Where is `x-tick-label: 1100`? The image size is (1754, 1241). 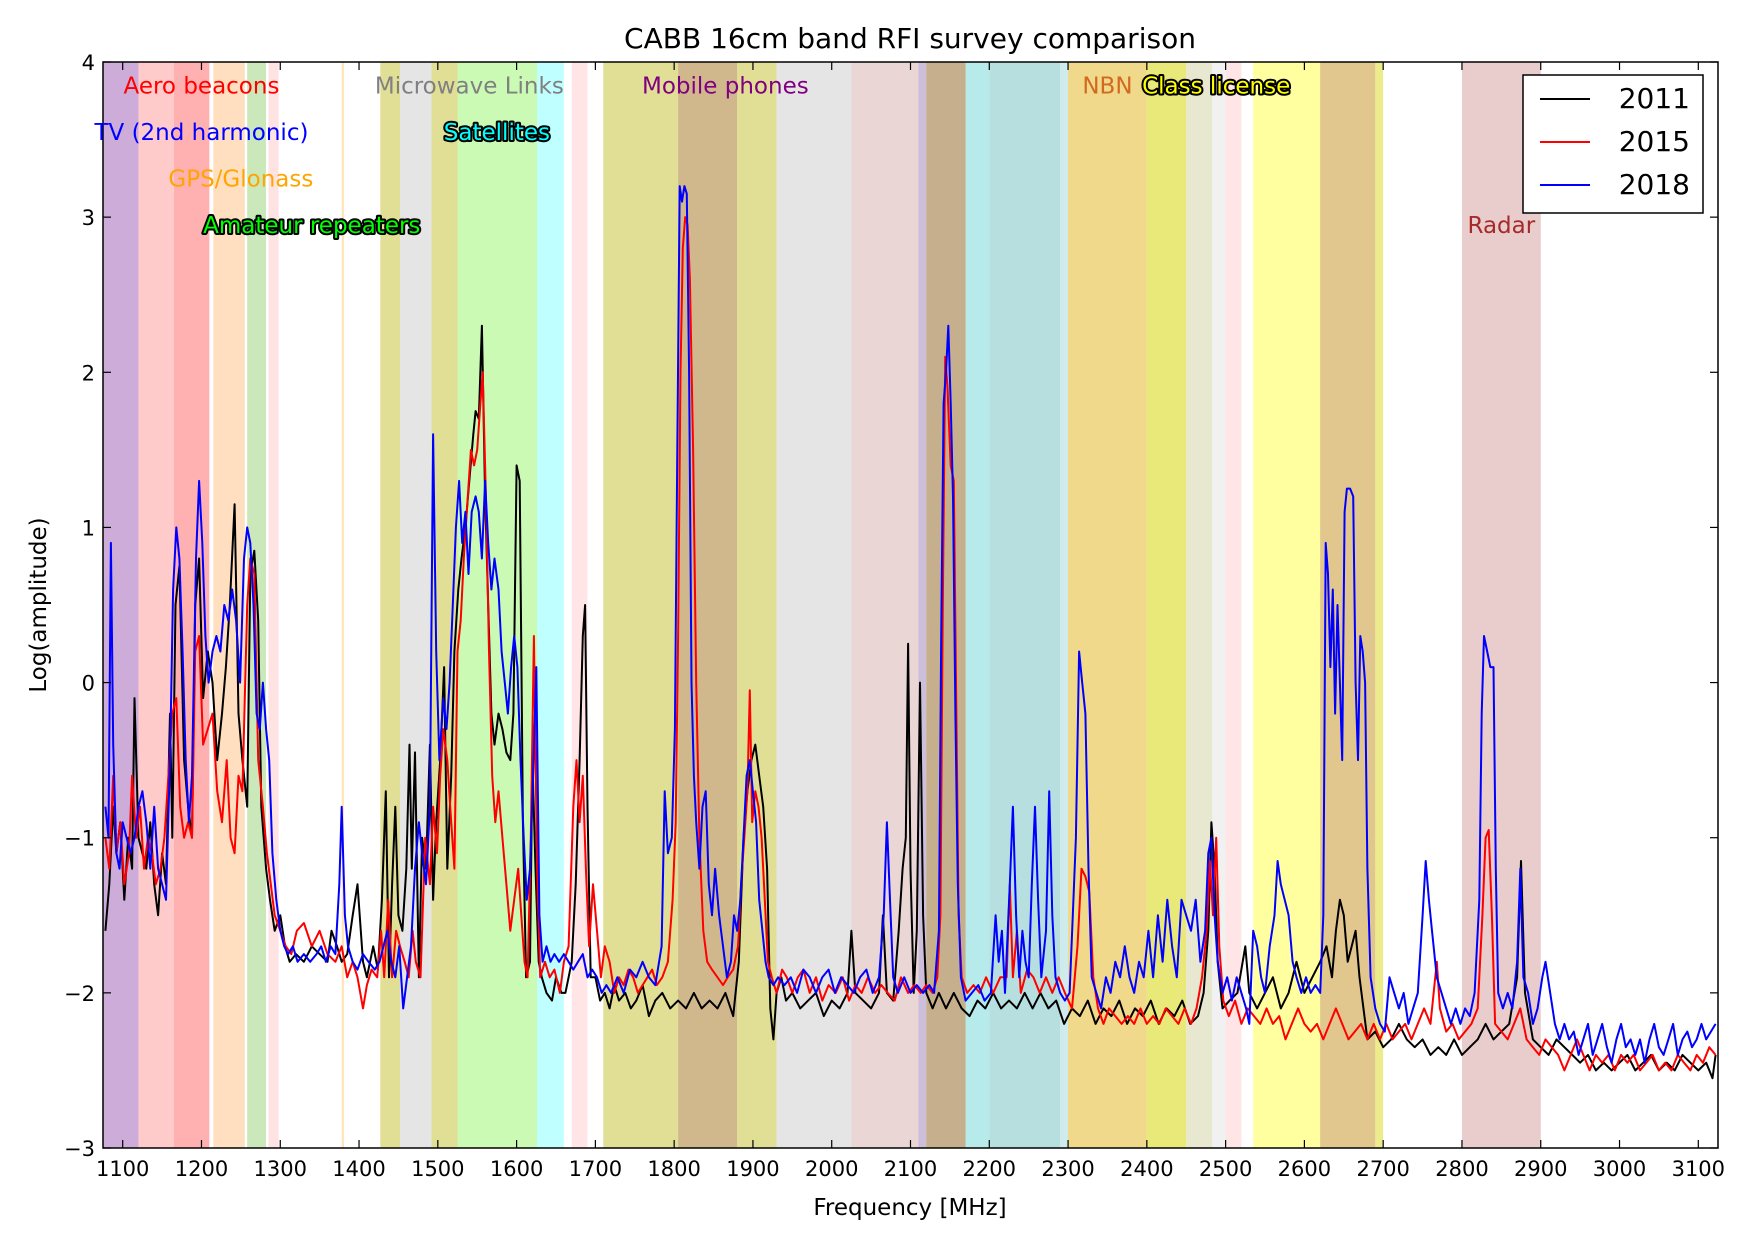 x-tick-label: 1100 is located at coordinates (122, 1169).